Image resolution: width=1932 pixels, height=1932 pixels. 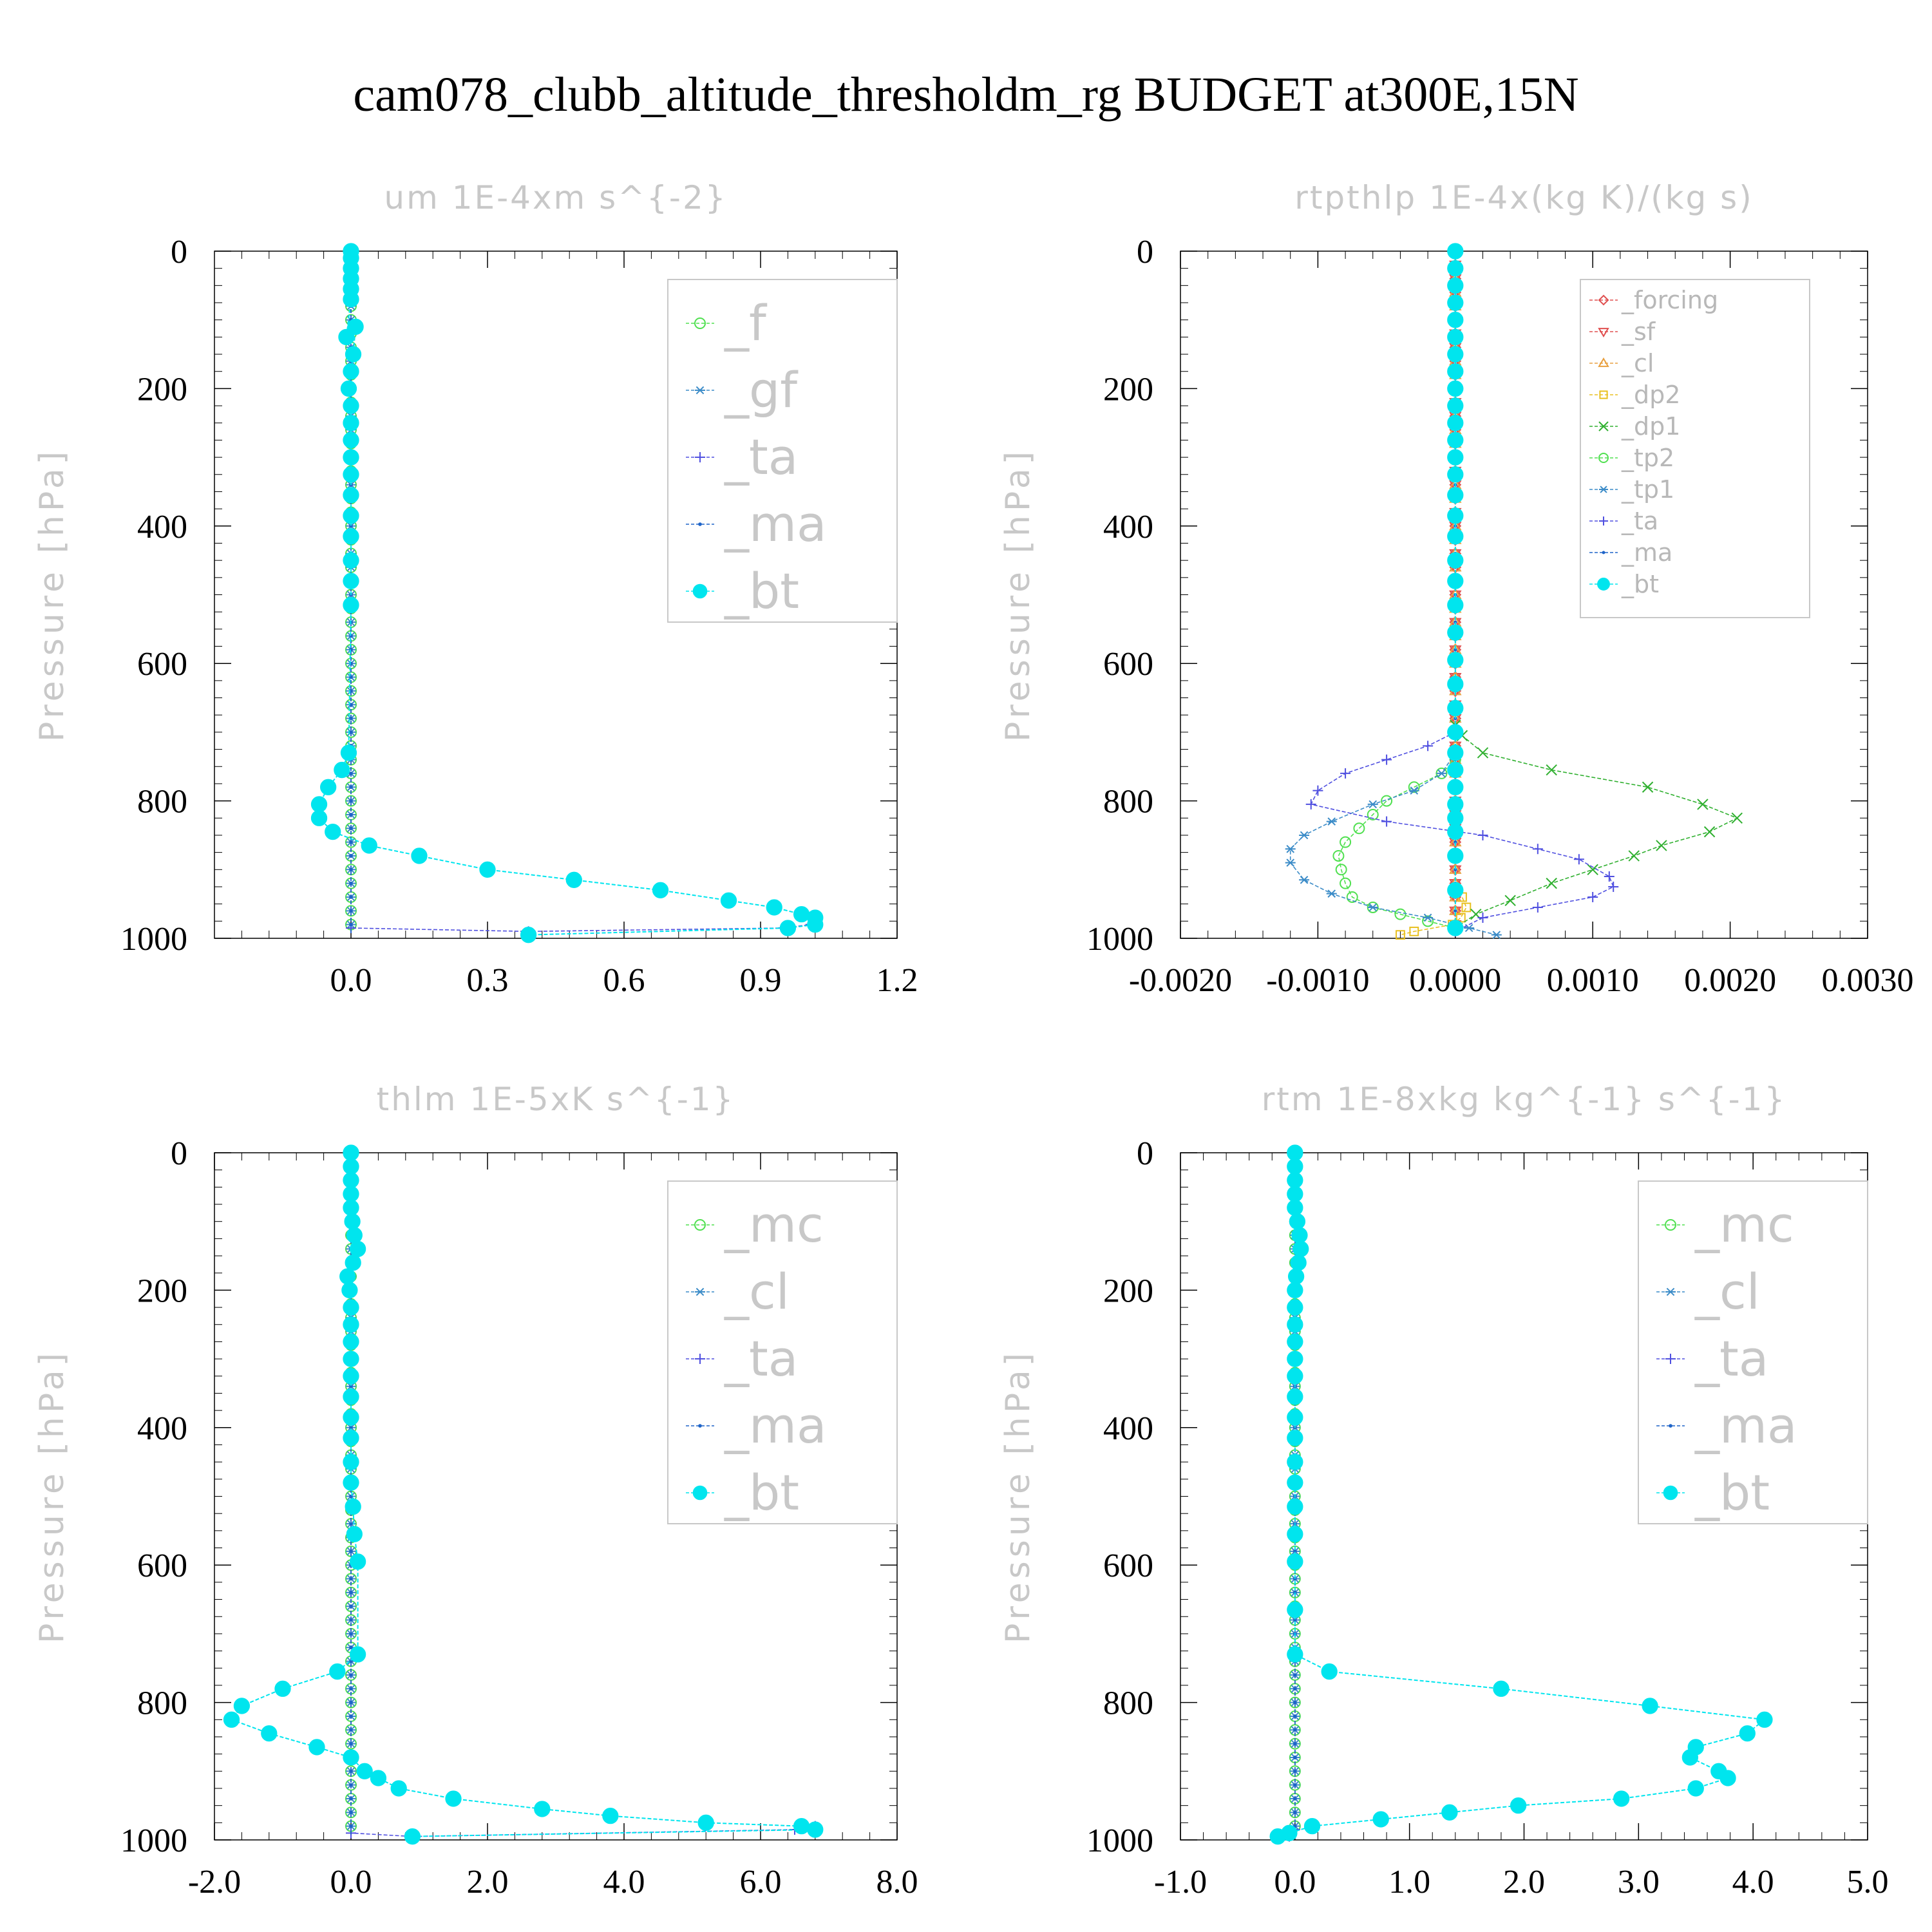 What do you see at coordinates (1695, 448) in the screenshot?
I see `legend: _forcing _sf _cl _dp2 _dp1 _tp2 _tp1 _ta _ma _bt` at bounding box center [1695, 448].